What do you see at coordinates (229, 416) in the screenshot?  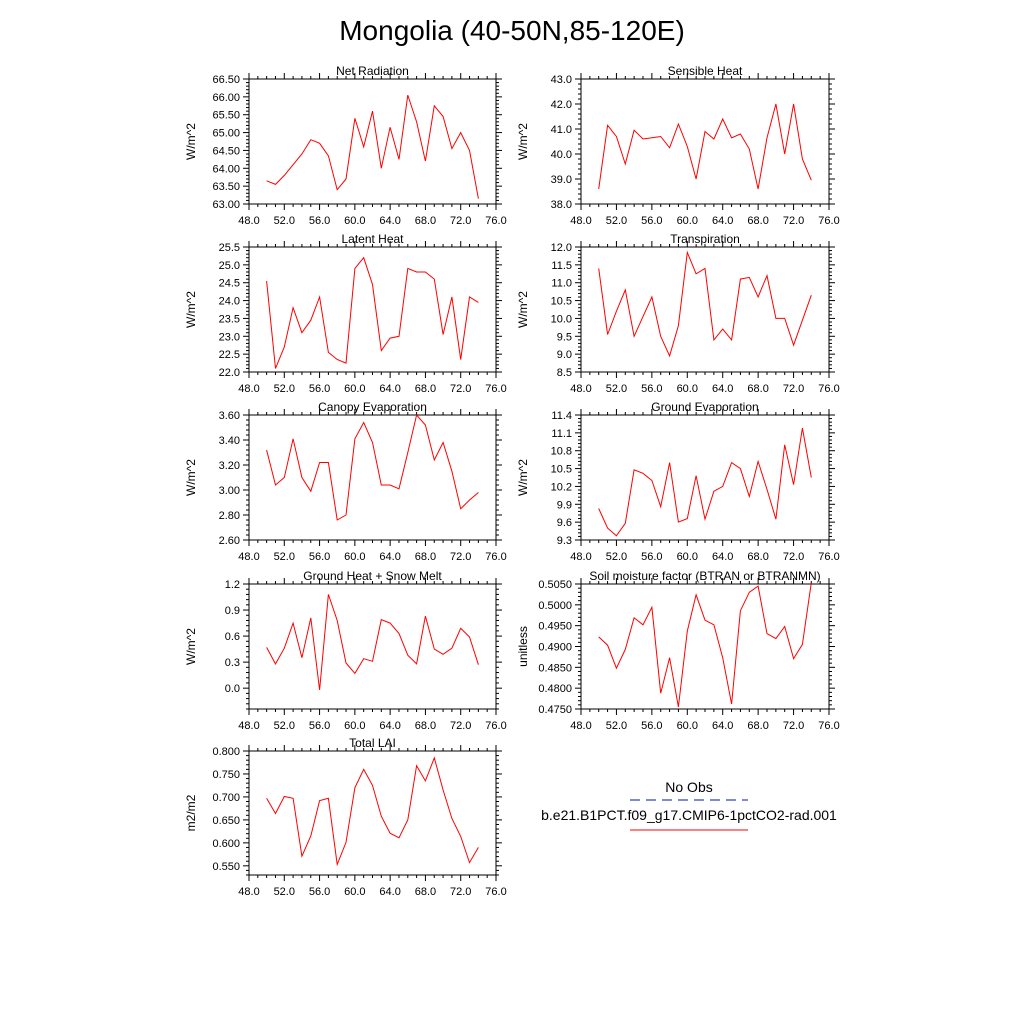 I see `y-tick-label: 3.60` at bounding box center [229, 416].